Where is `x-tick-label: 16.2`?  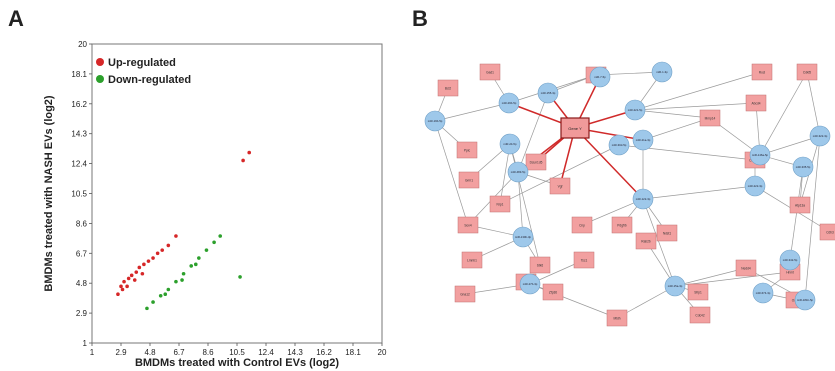 x-tick-label: 16.2 is located at coordinates (324, 352).